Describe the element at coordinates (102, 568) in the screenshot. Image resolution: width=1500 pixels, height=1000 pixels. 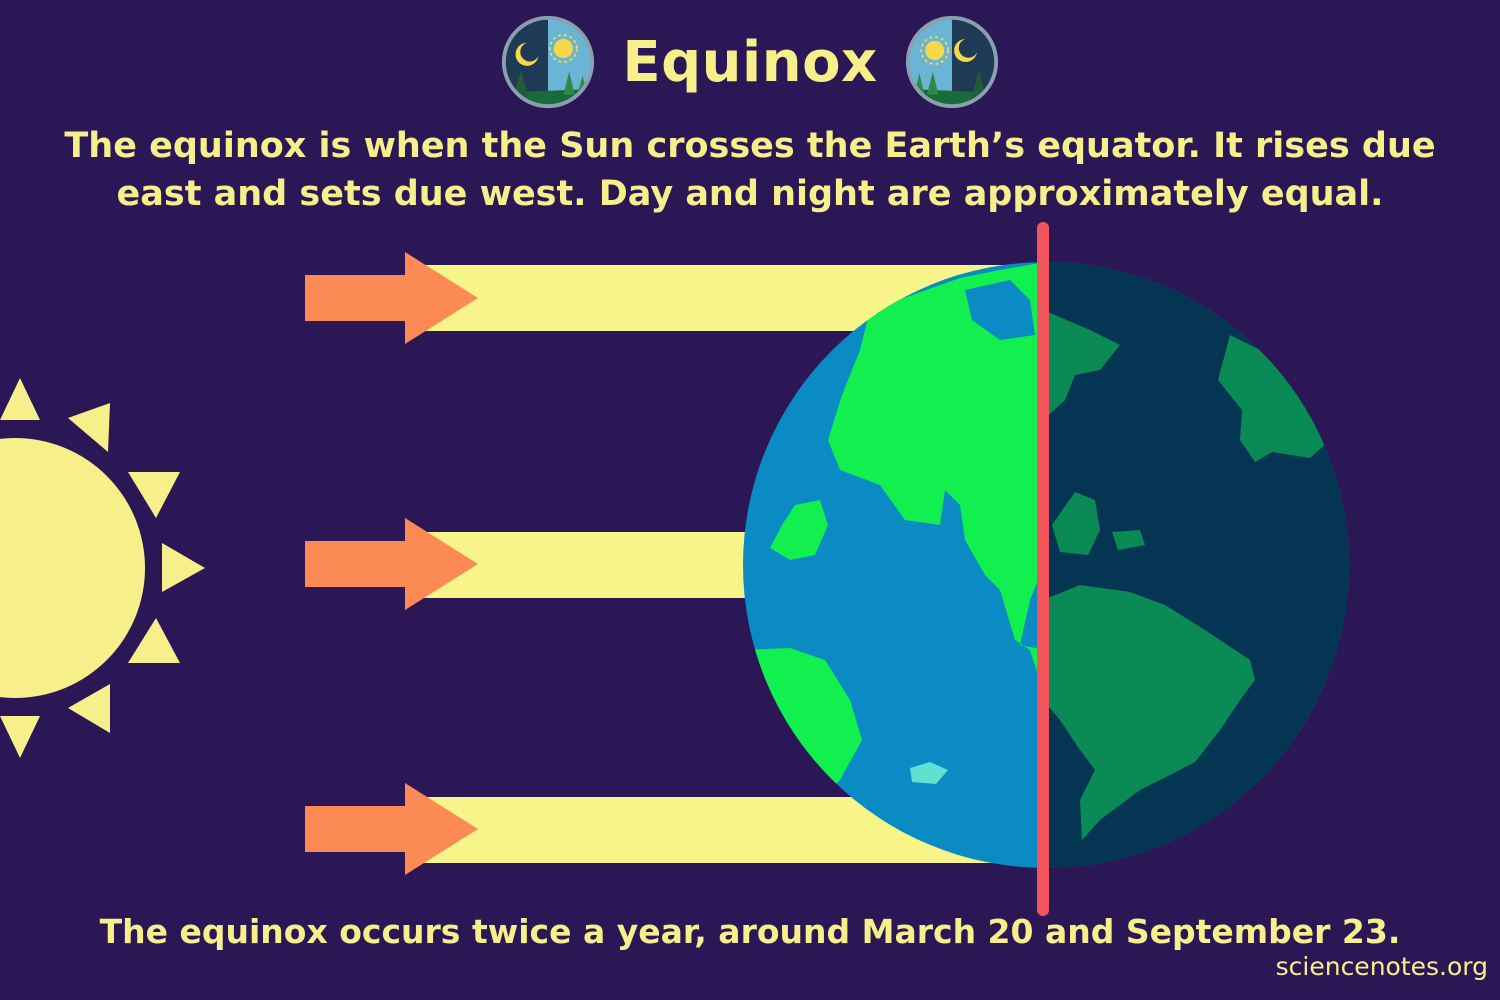
I see `sun-icon` at that location.